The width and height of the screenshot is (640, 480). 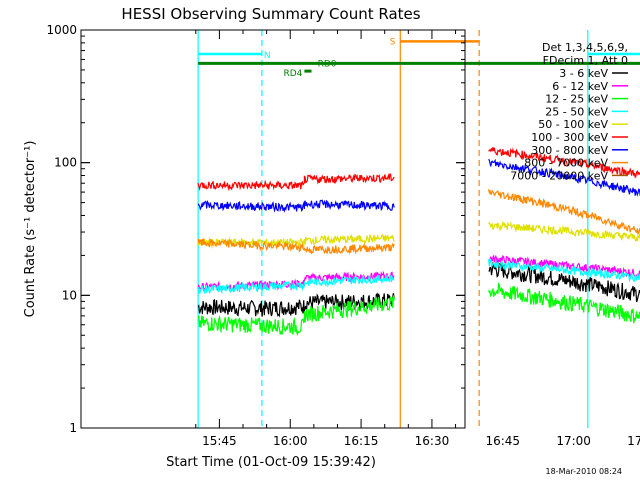 I want to click on legend-label-1: 6 - 12 keV, so click(x=580, y=86).